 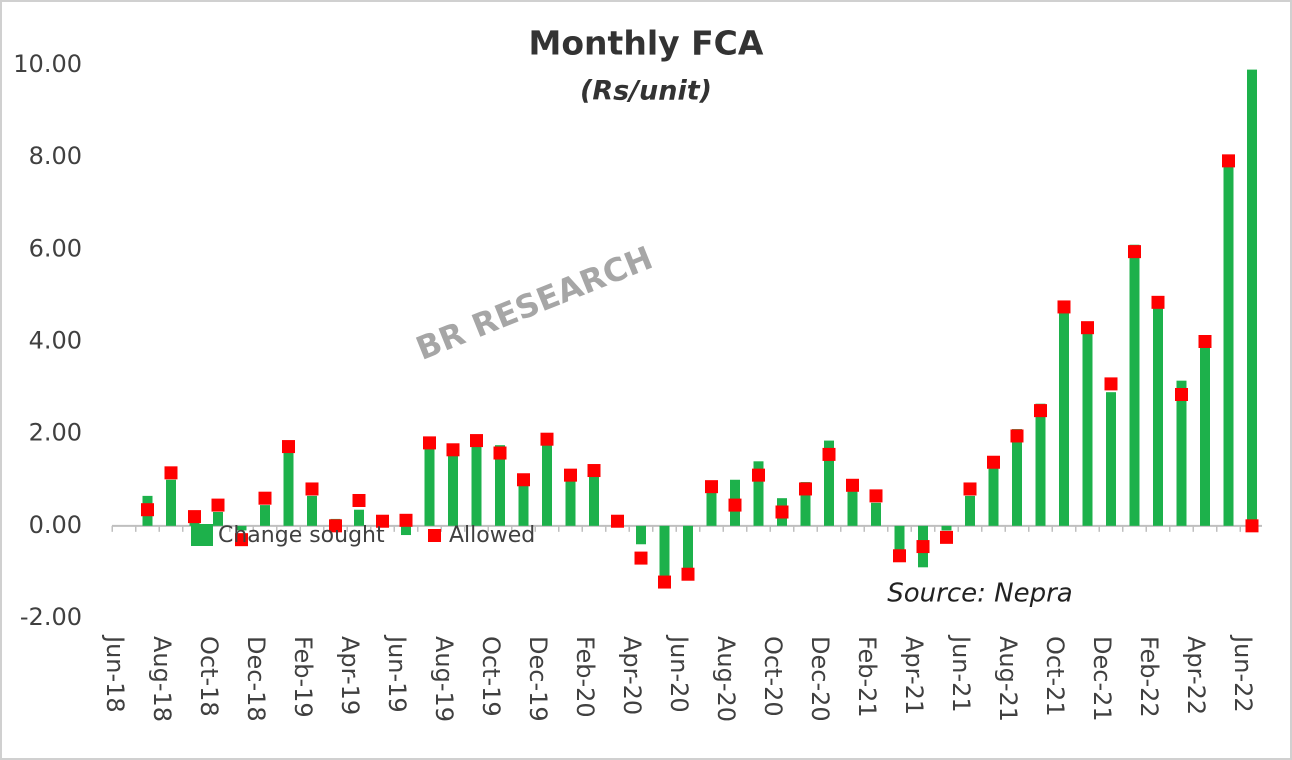 I want to click on x-tick-label: Oct-20, so click(x=773, y=676).